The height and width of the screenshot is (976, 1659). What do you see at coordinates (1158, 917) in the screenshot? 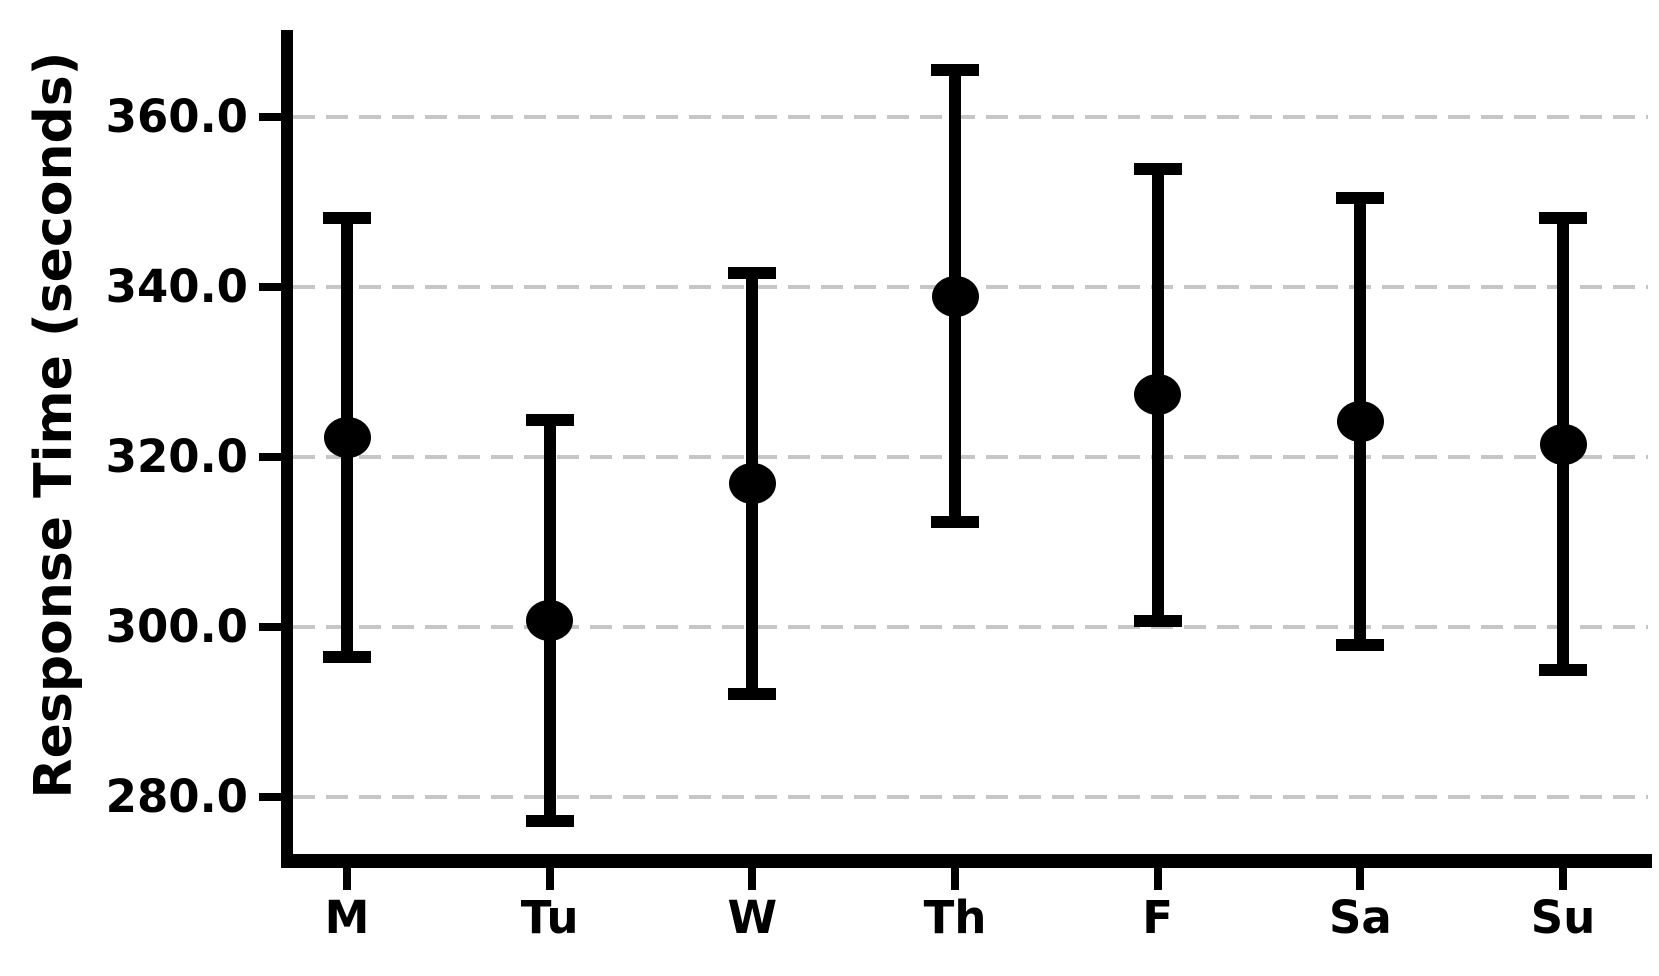
I see `x-tick-label: F` at bounding box center [1158, 917].